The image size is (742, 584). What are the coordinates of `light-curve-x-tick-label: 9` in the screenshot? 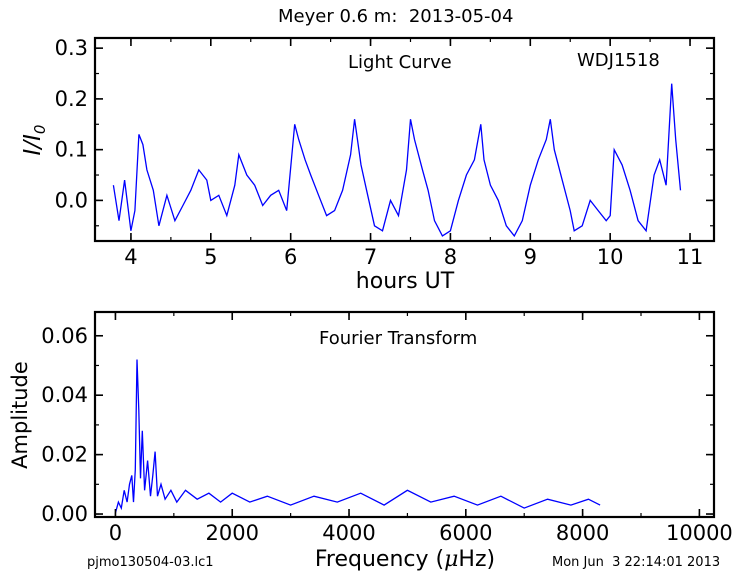 It's located at (530, 257).